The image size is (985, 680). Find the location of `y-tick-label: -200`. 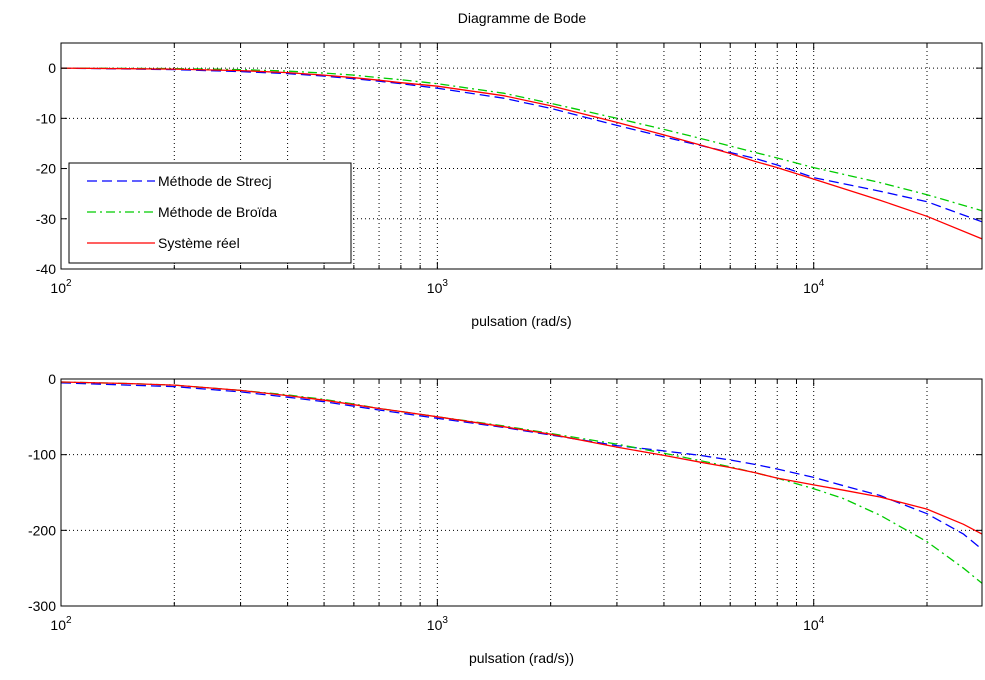

y-tick-label: -200 is located at coordinates (42, 530).